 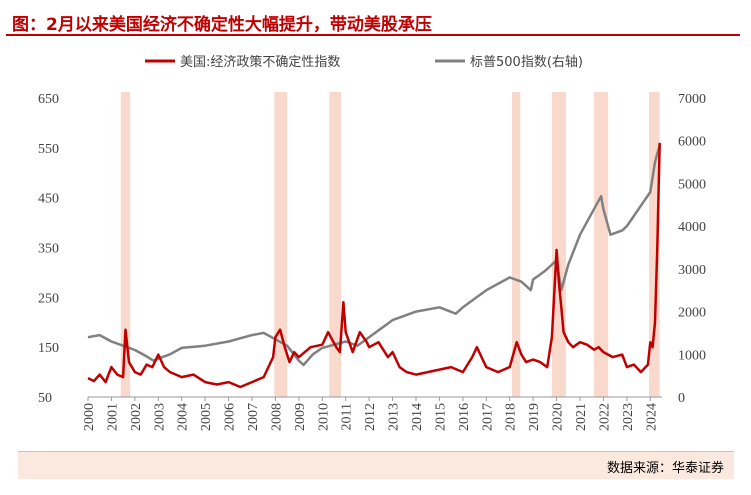 I want to click on y-right-tick-label: 1000, so click(x=692, y=355).